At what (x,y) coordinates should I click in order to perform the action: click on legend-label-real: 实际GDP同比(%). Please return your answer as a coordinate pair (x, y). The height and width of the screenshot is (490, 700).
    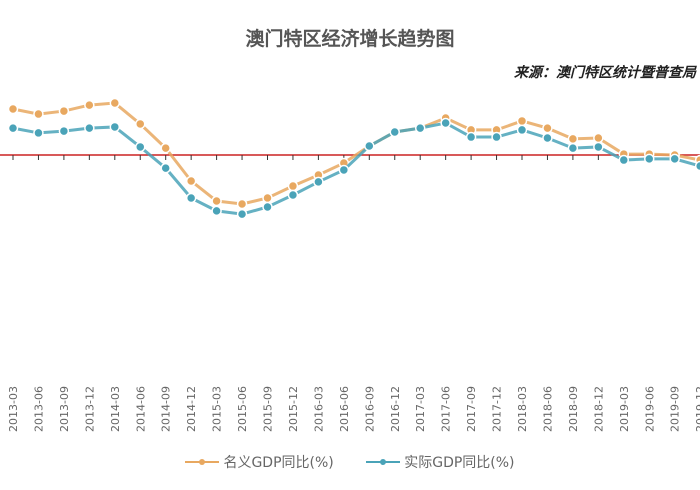
    Looking at the image, I should click on (459, 463).